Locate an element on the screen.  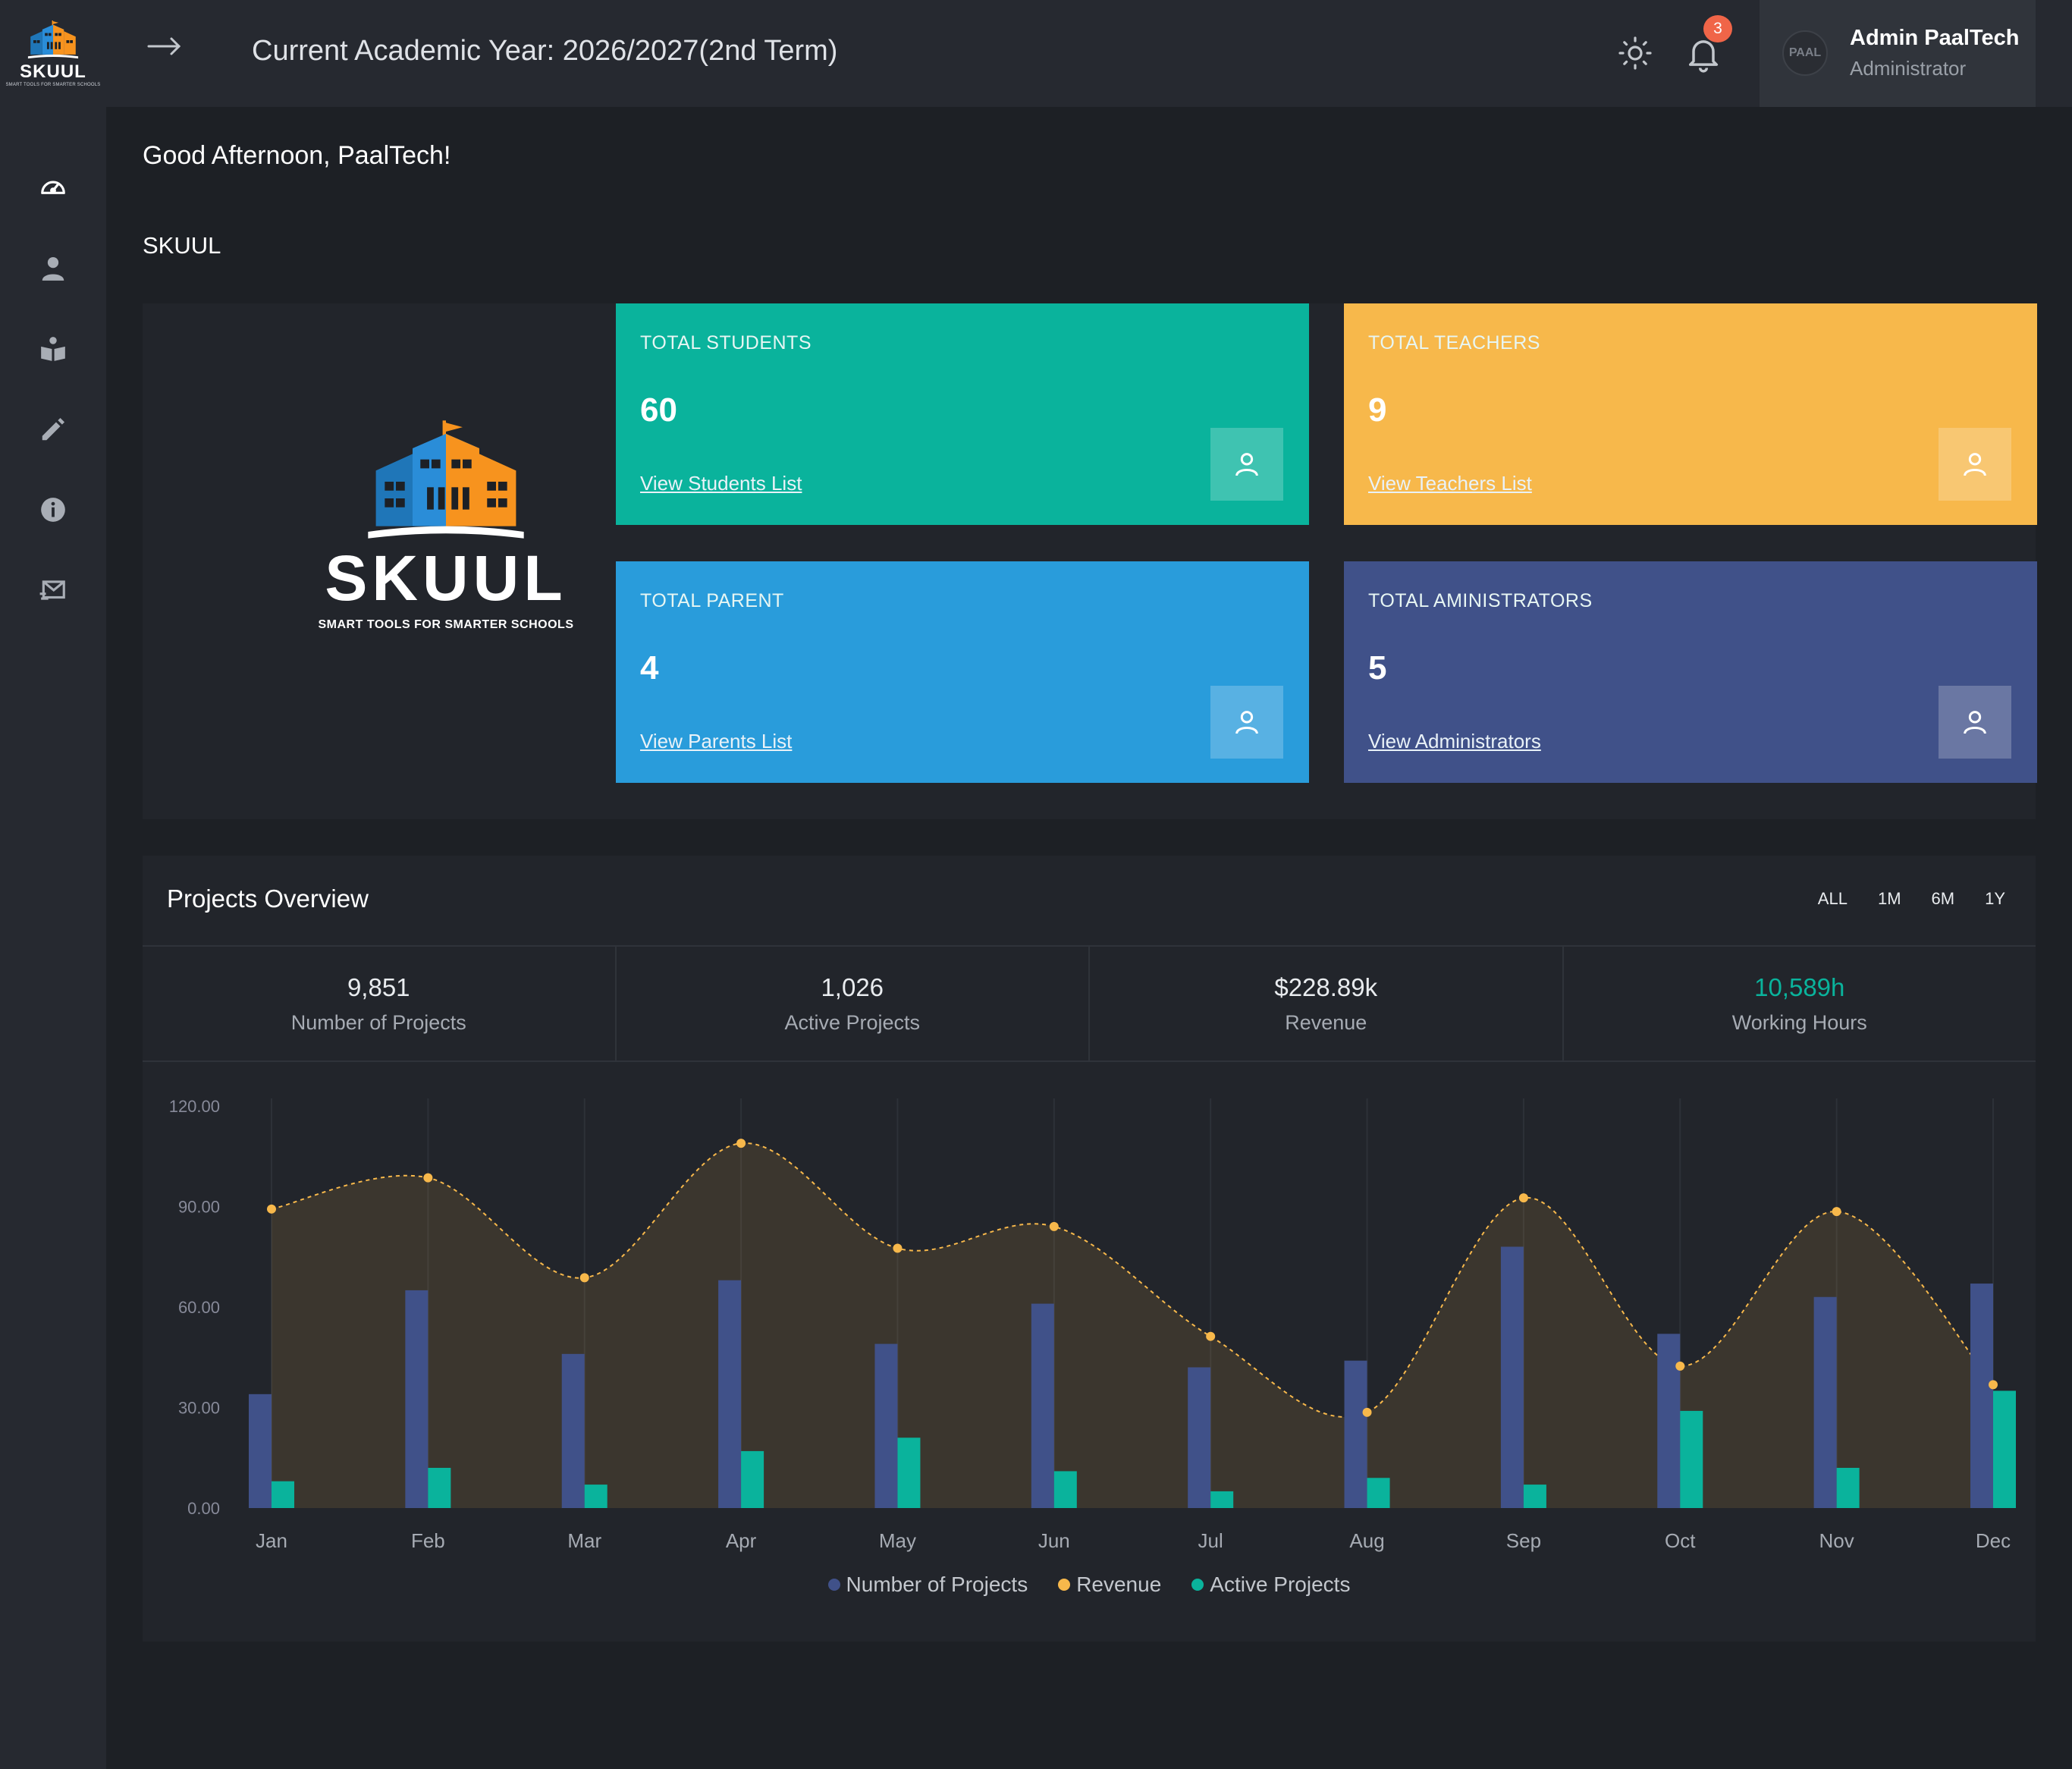
x-tick-label: Nov is located at coordinates (1836, 1540).